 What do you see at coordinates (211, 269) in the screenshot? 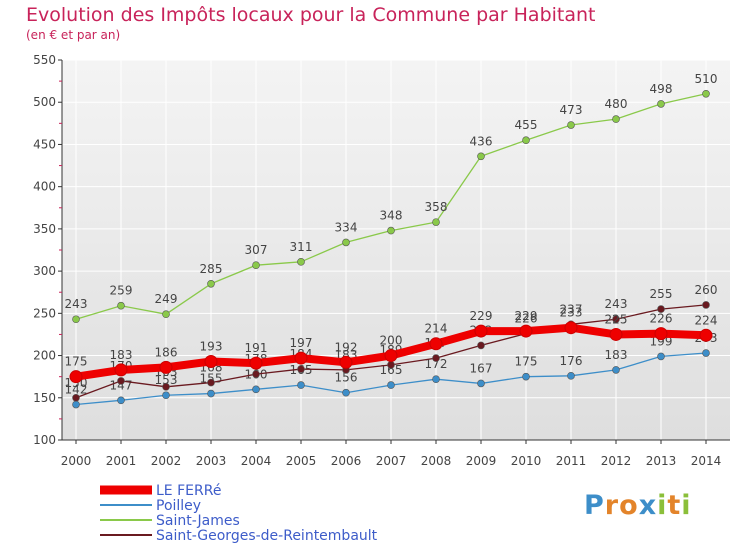
I see `data-label: 285` at bounding box center [211, 269].